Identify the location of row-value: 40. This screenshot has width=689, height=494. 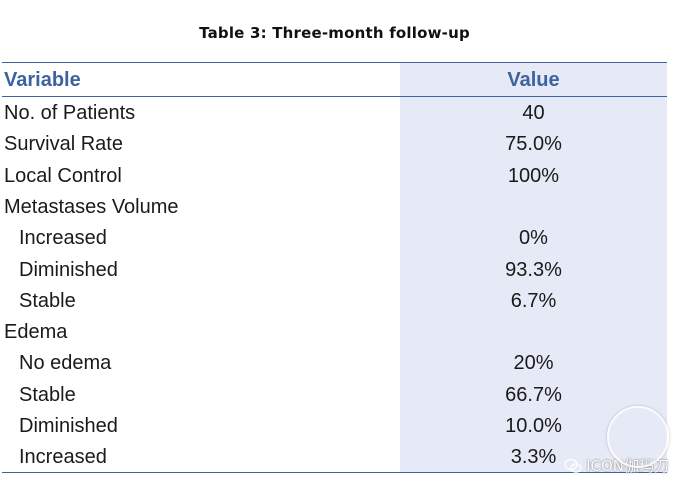
(533, 113).